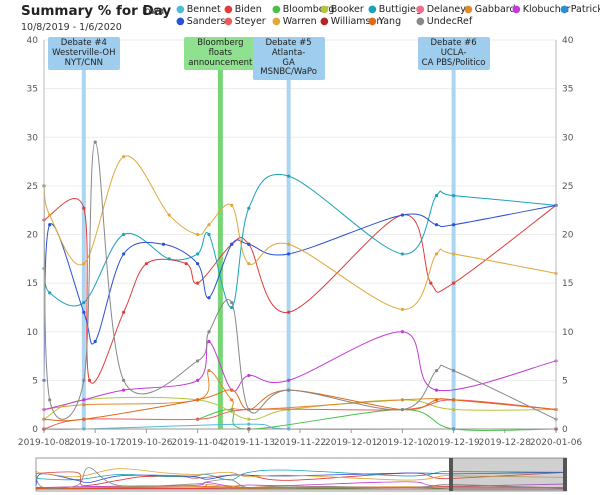 This screenshot has height=495, width=600. I want to click on legend-label: Bennet, so click(203, 9).